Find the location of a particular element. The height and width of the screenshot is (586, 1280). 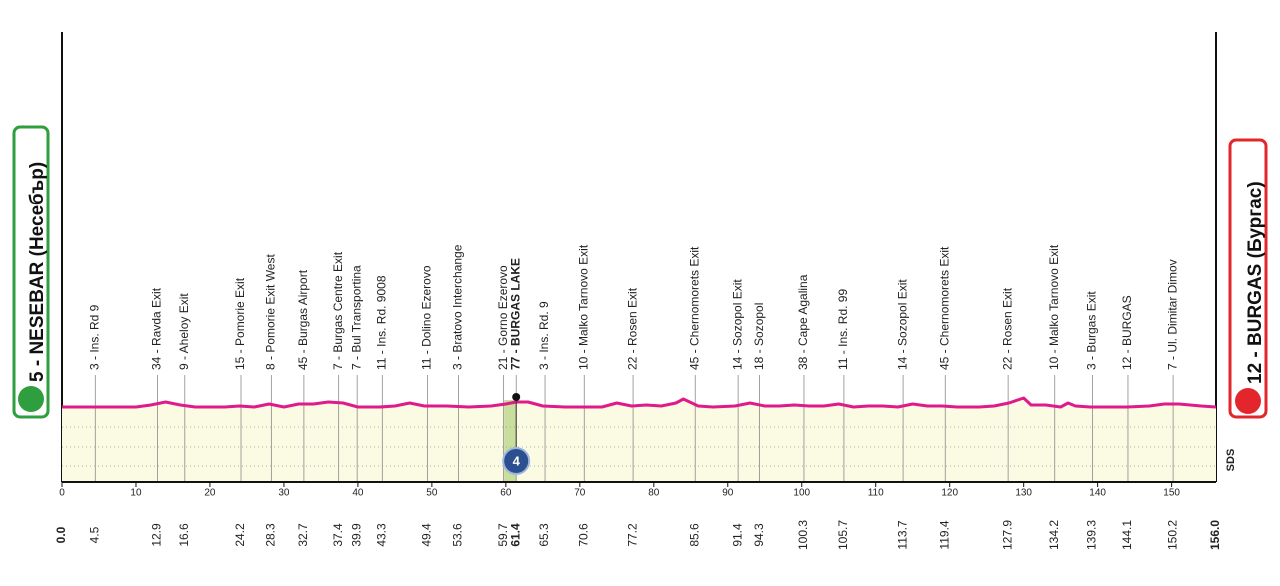

waypoint-km: 91.4 is located at coordinates (737, 535).